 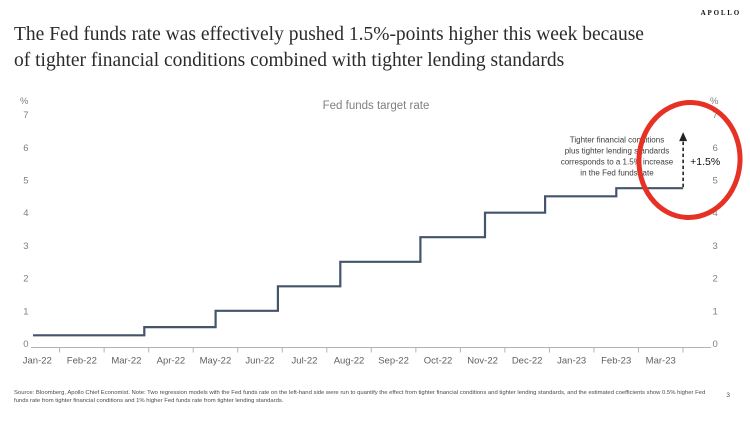 What do you see at coordinates (171, 361) in the screenshot?
I see `x-axis-label: Apr-22` at bounding box center [171, 361].